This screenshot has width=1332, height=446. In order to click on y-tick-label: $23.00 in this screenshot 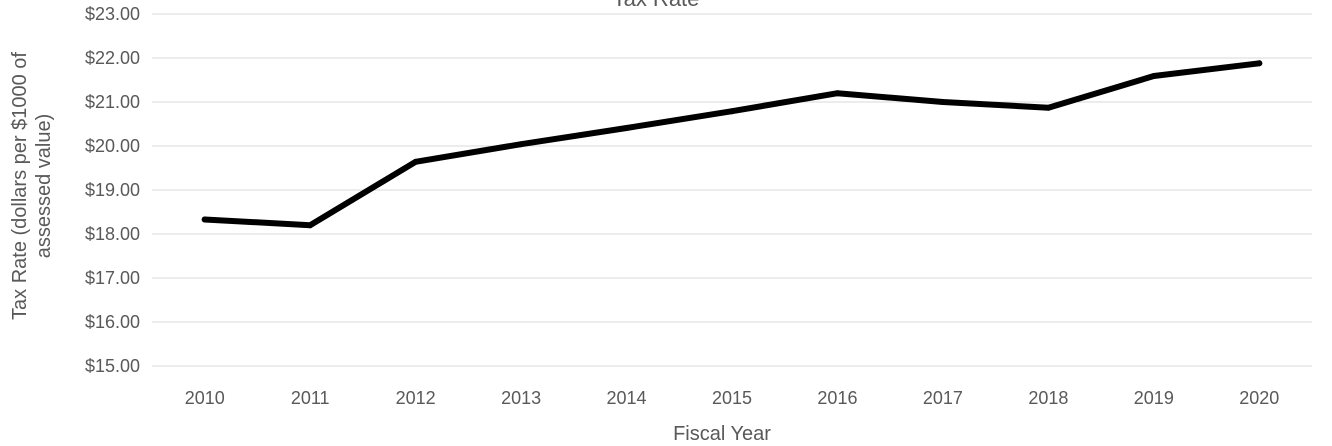, I will do `click(112, 14)`.